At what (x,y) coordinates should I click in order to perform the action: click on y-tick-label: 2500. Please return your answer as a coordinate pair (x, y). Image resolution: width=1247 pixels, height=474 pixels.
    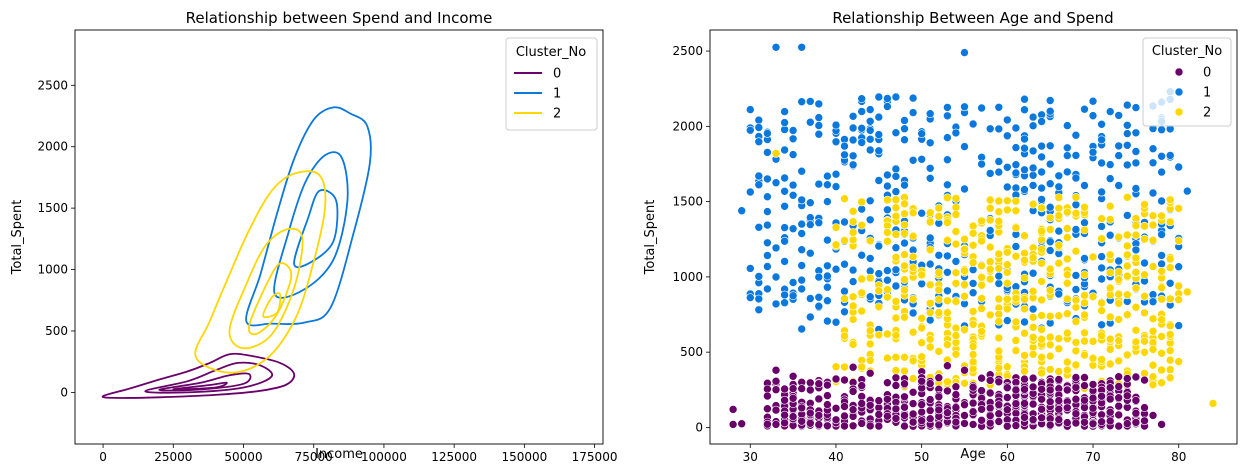
    Looking at the image, I should click on (52, 85).